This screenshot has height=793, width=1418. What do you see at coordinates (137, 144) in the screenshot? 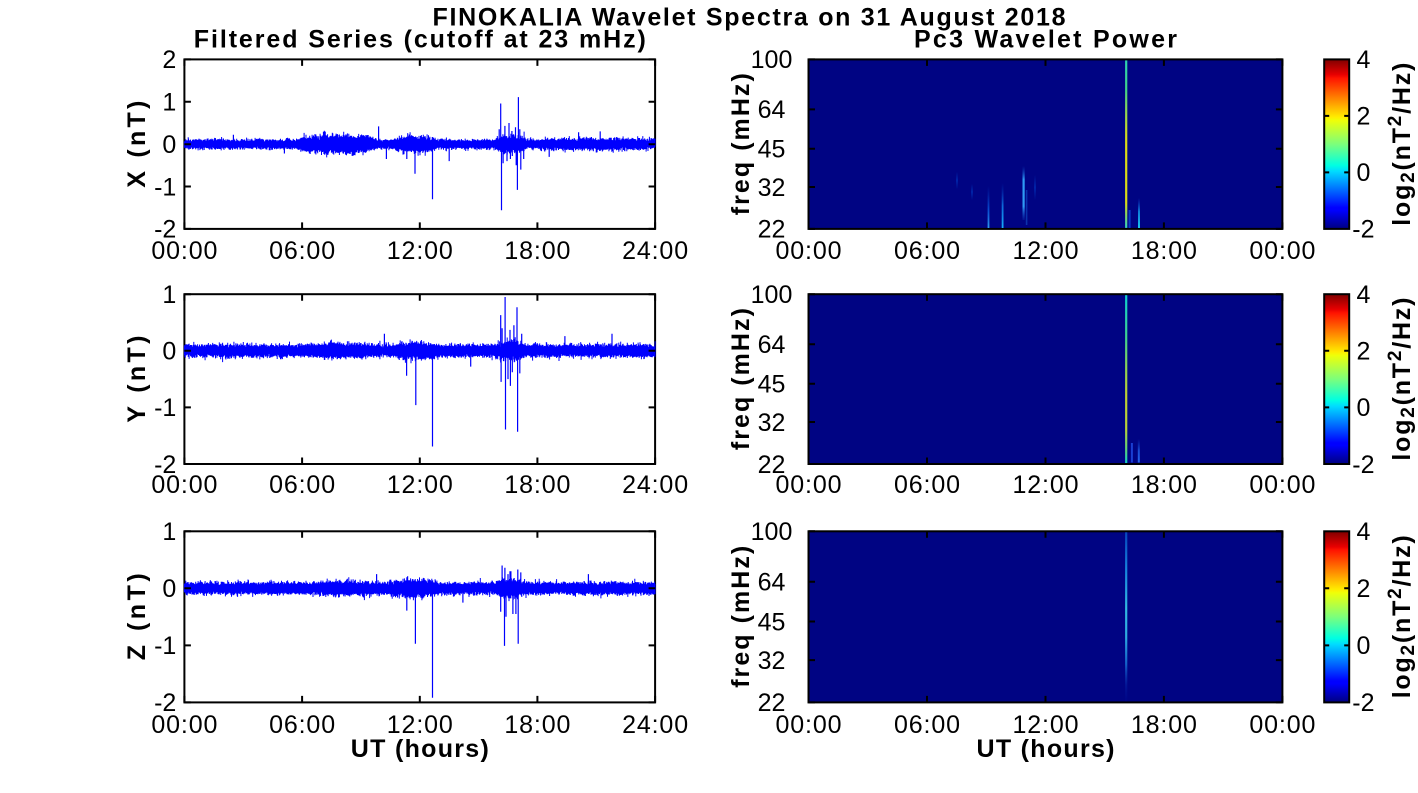
I see `svg-text: X (nT)` at bounding box center [137, 144].